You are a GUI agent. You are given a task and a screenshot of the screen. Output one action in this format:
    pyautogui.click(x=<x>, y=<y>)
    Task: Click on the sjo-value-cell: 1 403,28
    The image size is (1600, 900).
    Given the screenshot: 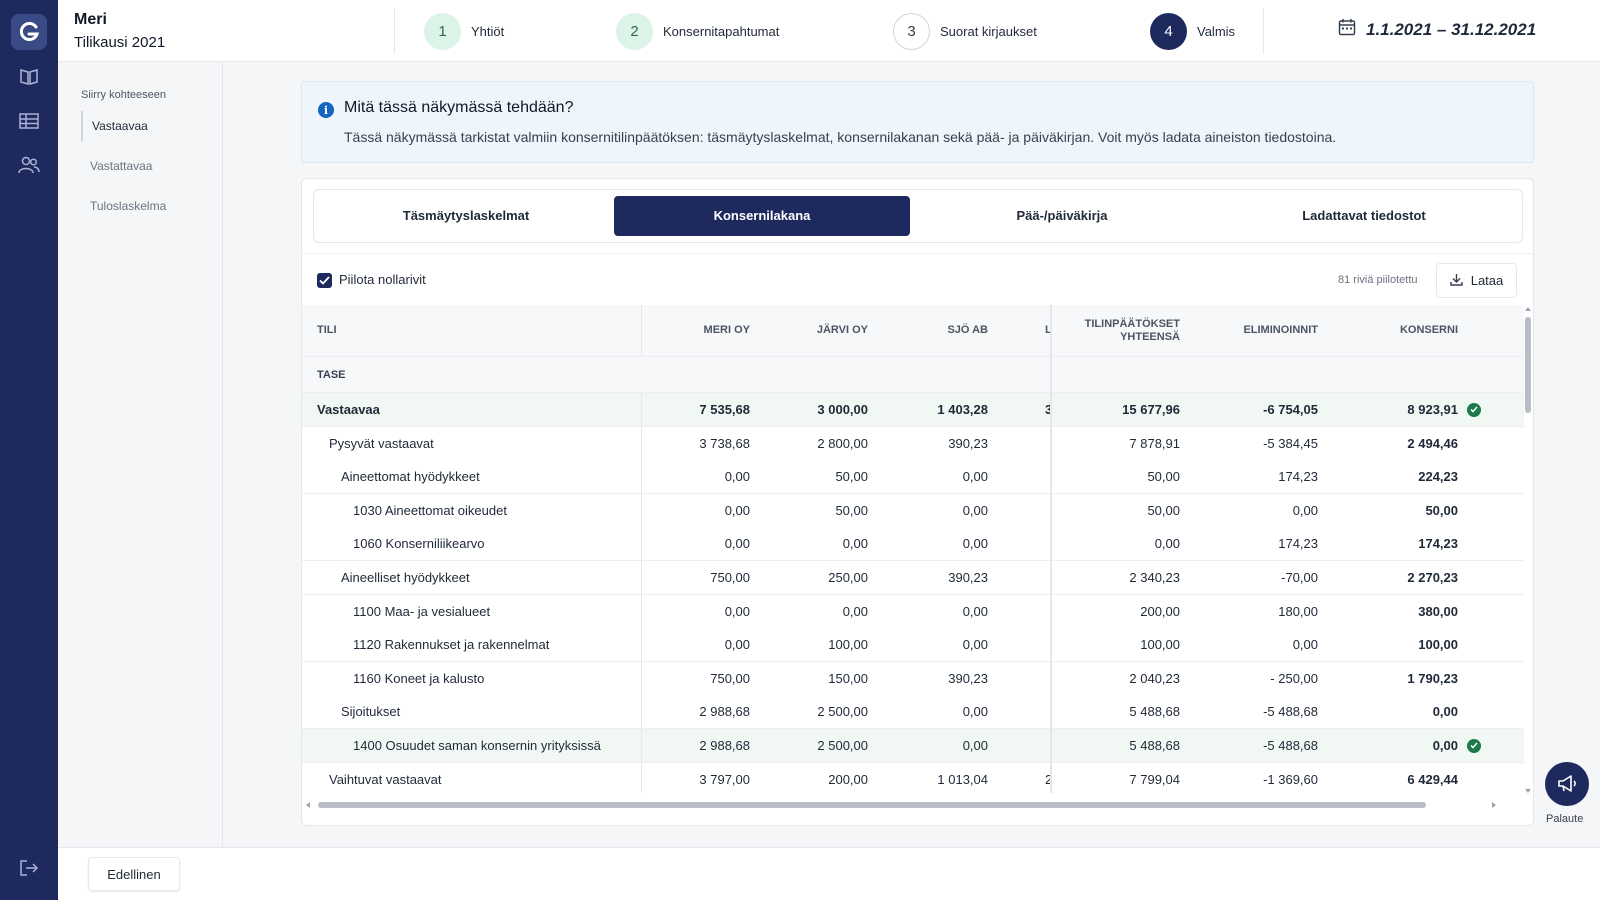 What is the action you would take?
    pyautogui.click(x=962, y=409)
    